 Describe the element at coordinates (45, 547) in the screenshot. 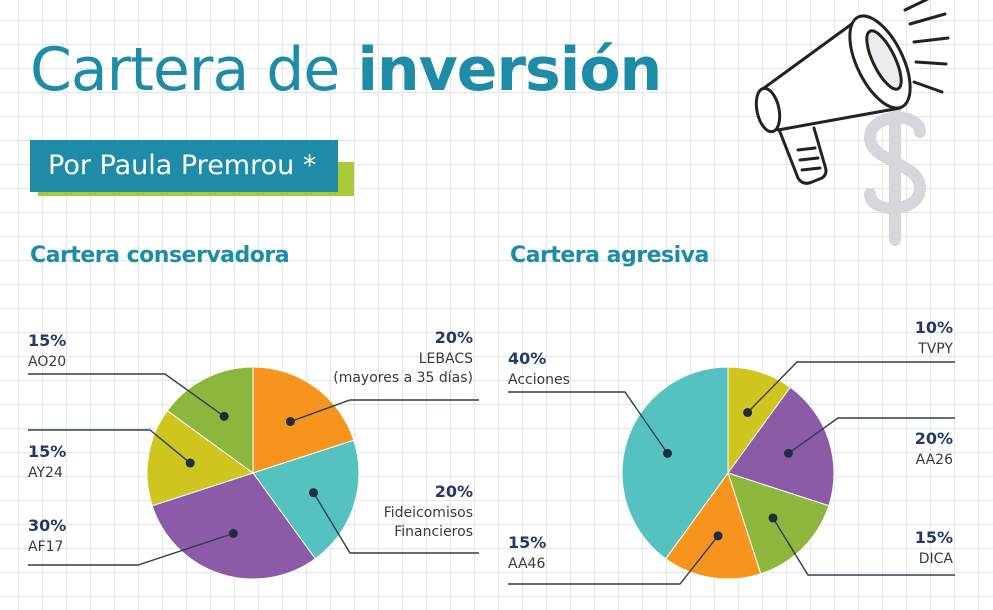

I see `slice-name-label: AF17` at that location.